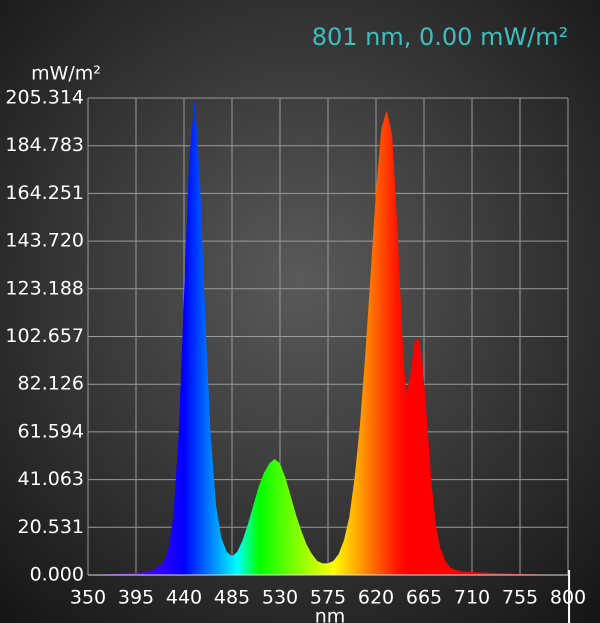  I want to click on y-tick-label: 123.188, so click(44, 288).